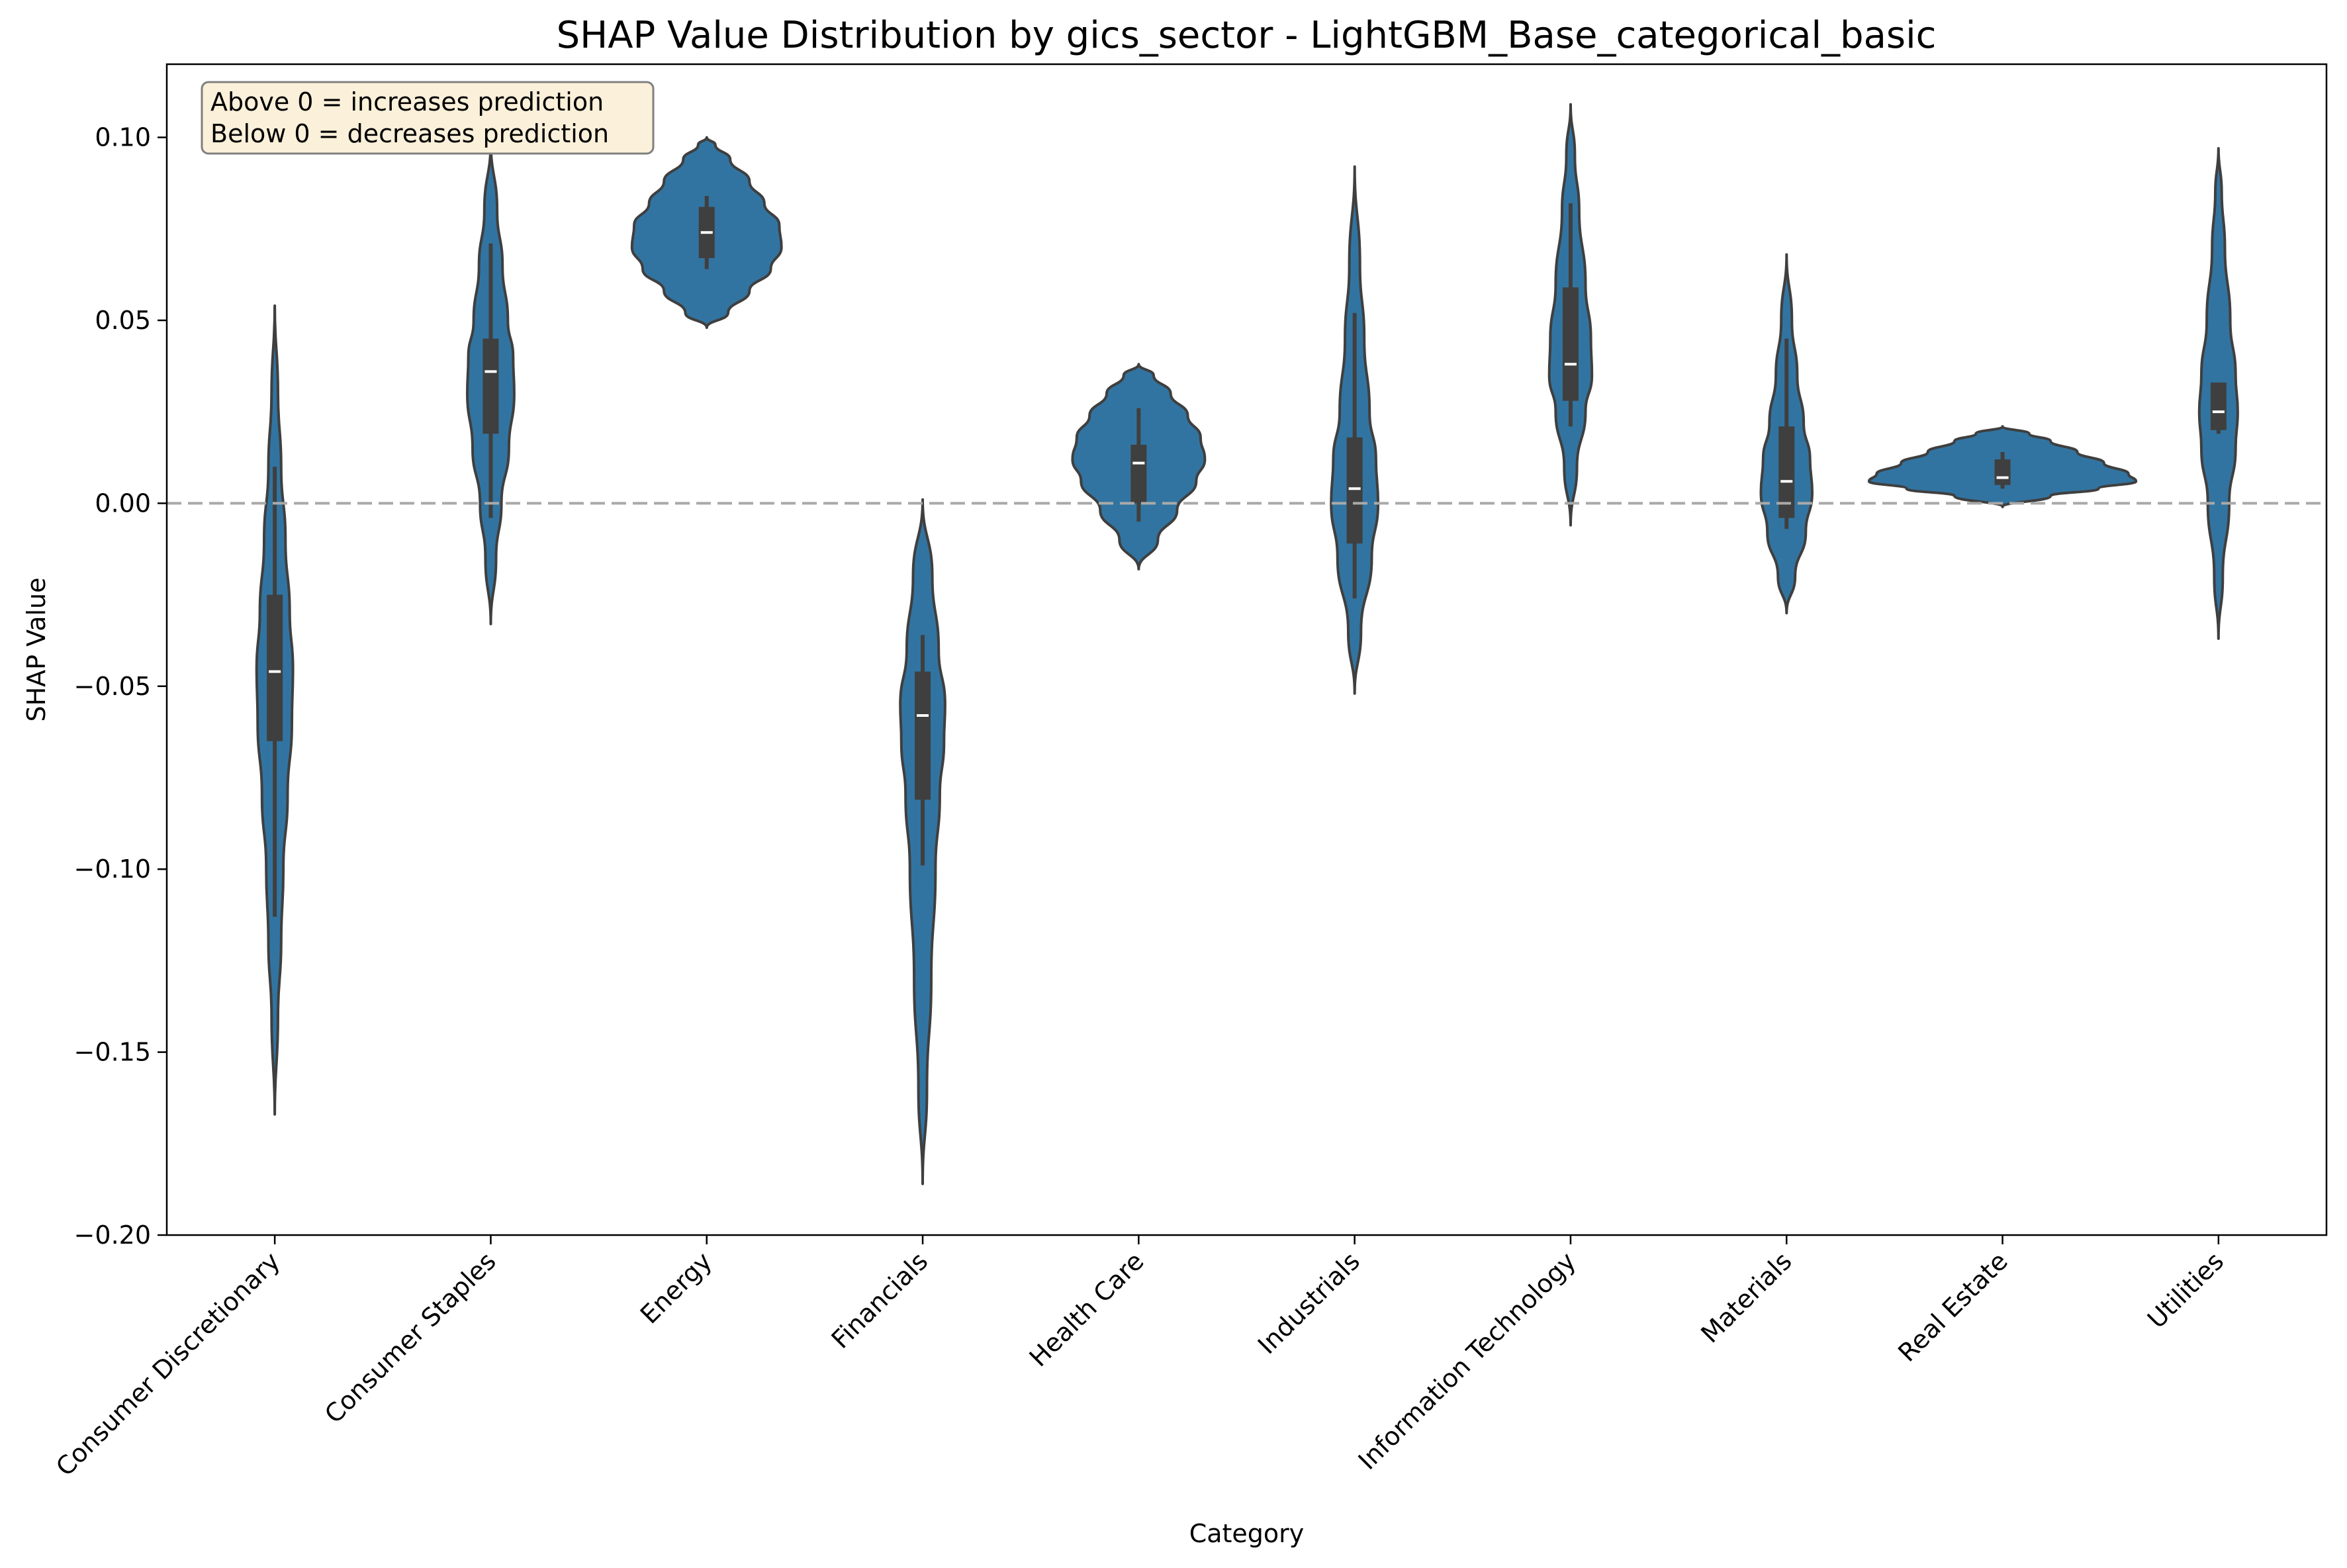 This screenshot has height=1568, width=2347. Describe the element at coordinates (36, 649) in the screenshot. I see `y-axis-label: SHAP Value` at that location.